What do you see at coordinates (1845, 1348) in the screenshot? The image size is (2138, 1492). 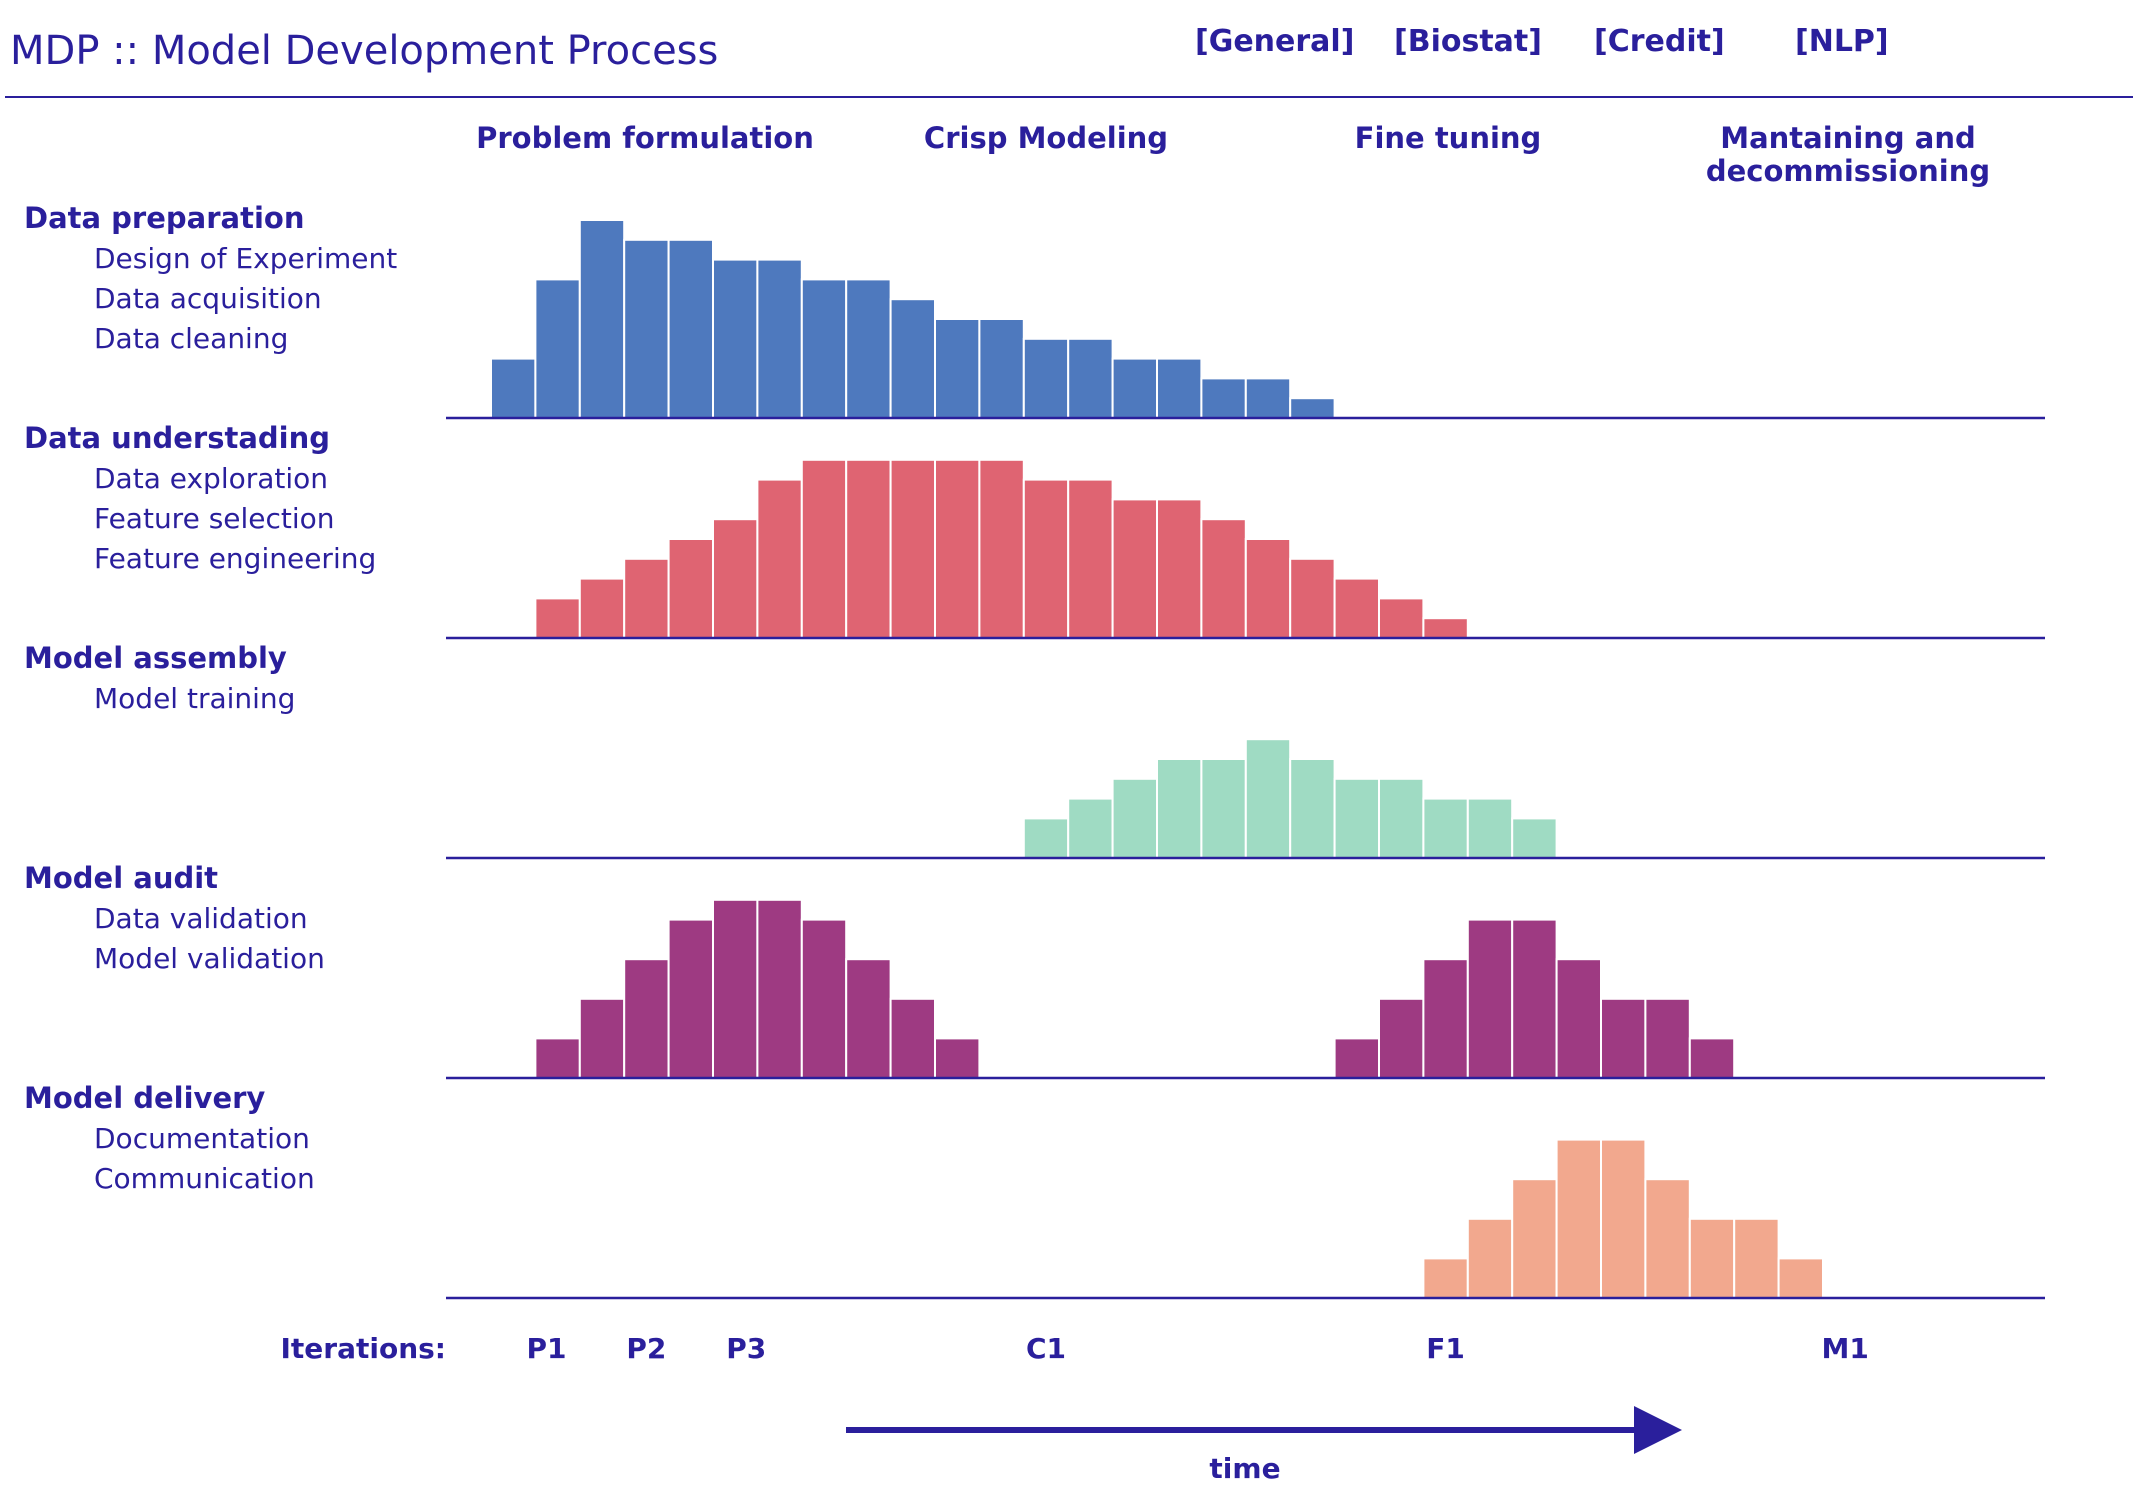 I see `iteration-mark: M1` at bounding box center [1845, 1348].